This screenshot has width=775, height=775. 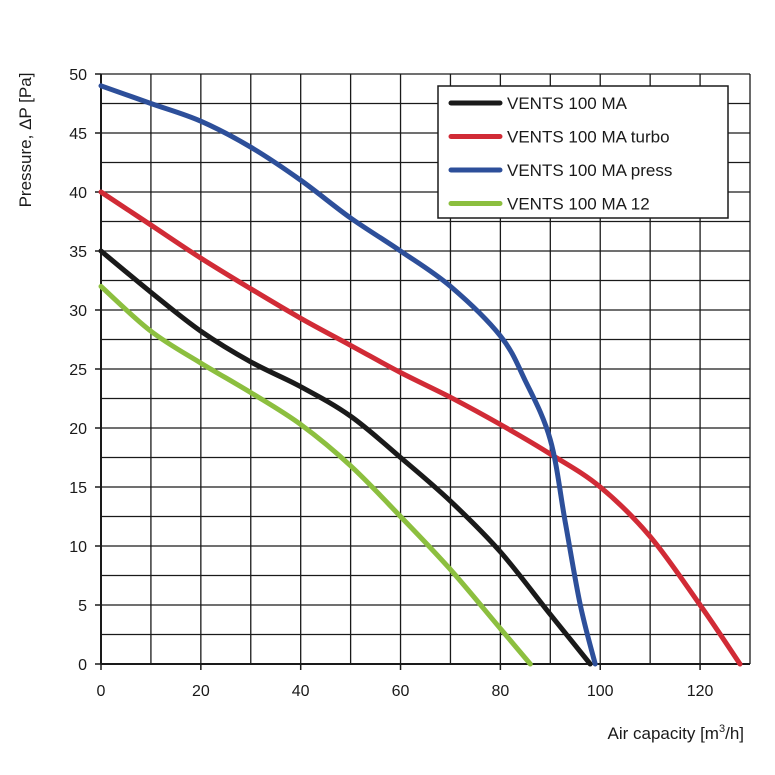 What do you see at coordinates (82, 606) in the screenshot?
I see `y-tick-label: 5` at bounding box center [82, 606].